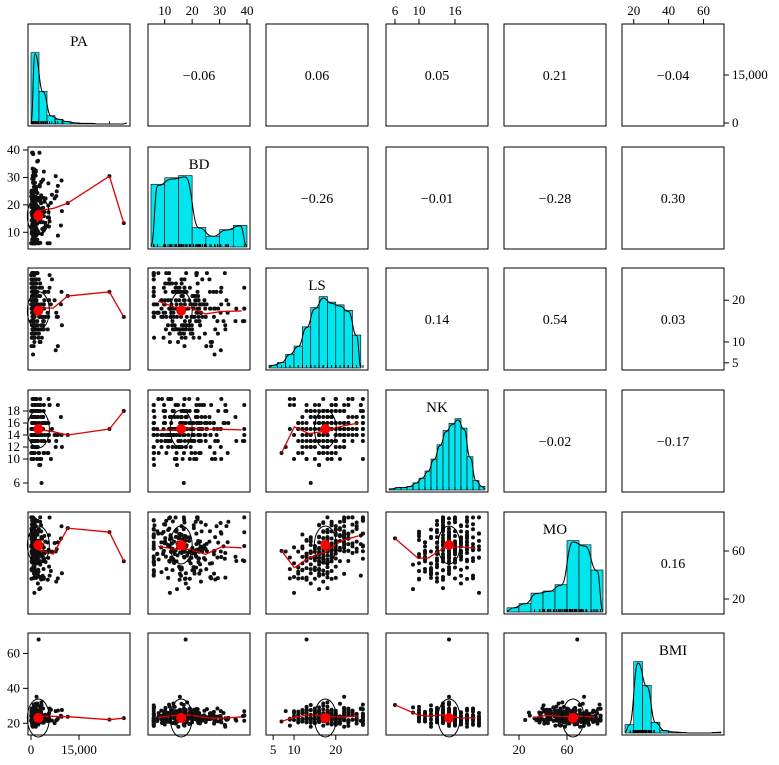  What do you see at coordinates (79, 749) in the screenshot?
I see `pa-bottom-tick-label: 15,000` at bounding box center [79, 749].